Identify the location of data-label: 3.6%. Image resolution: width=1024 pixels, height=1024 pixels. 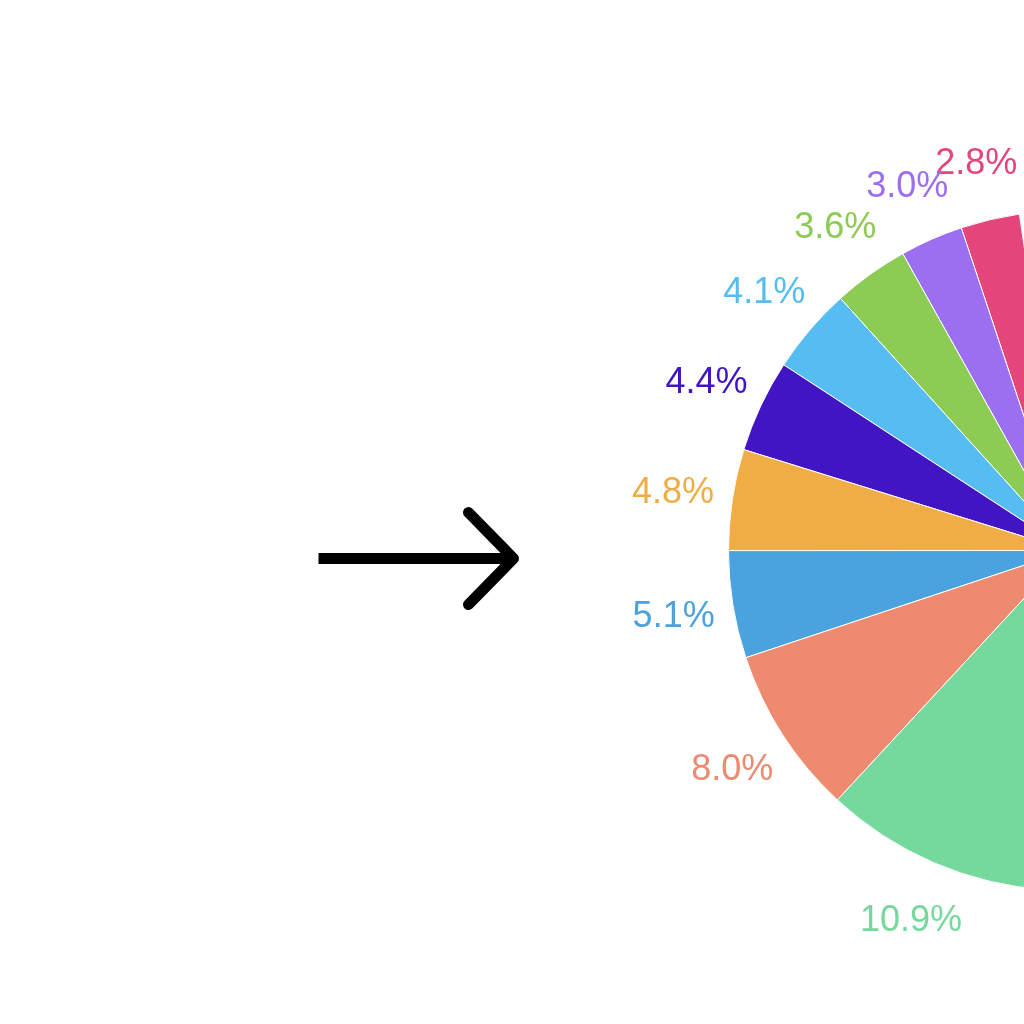
(835, 225).